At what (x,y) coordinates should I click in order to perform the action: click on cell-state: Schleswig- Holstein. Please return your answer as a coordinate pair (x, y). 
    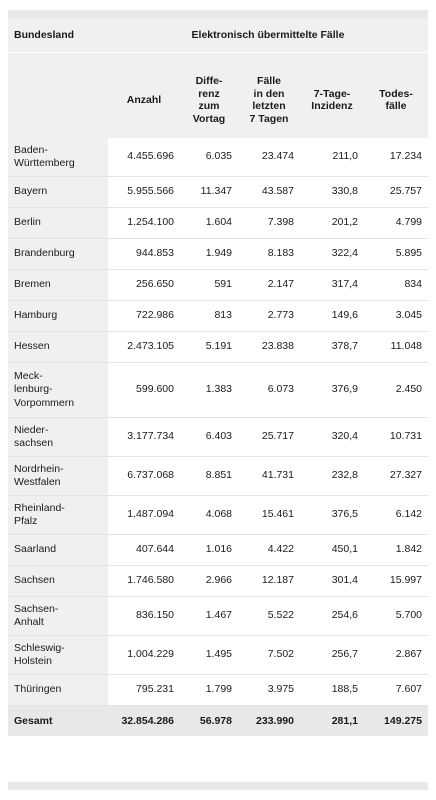
    Looking at the image, I should click on (58, 655).